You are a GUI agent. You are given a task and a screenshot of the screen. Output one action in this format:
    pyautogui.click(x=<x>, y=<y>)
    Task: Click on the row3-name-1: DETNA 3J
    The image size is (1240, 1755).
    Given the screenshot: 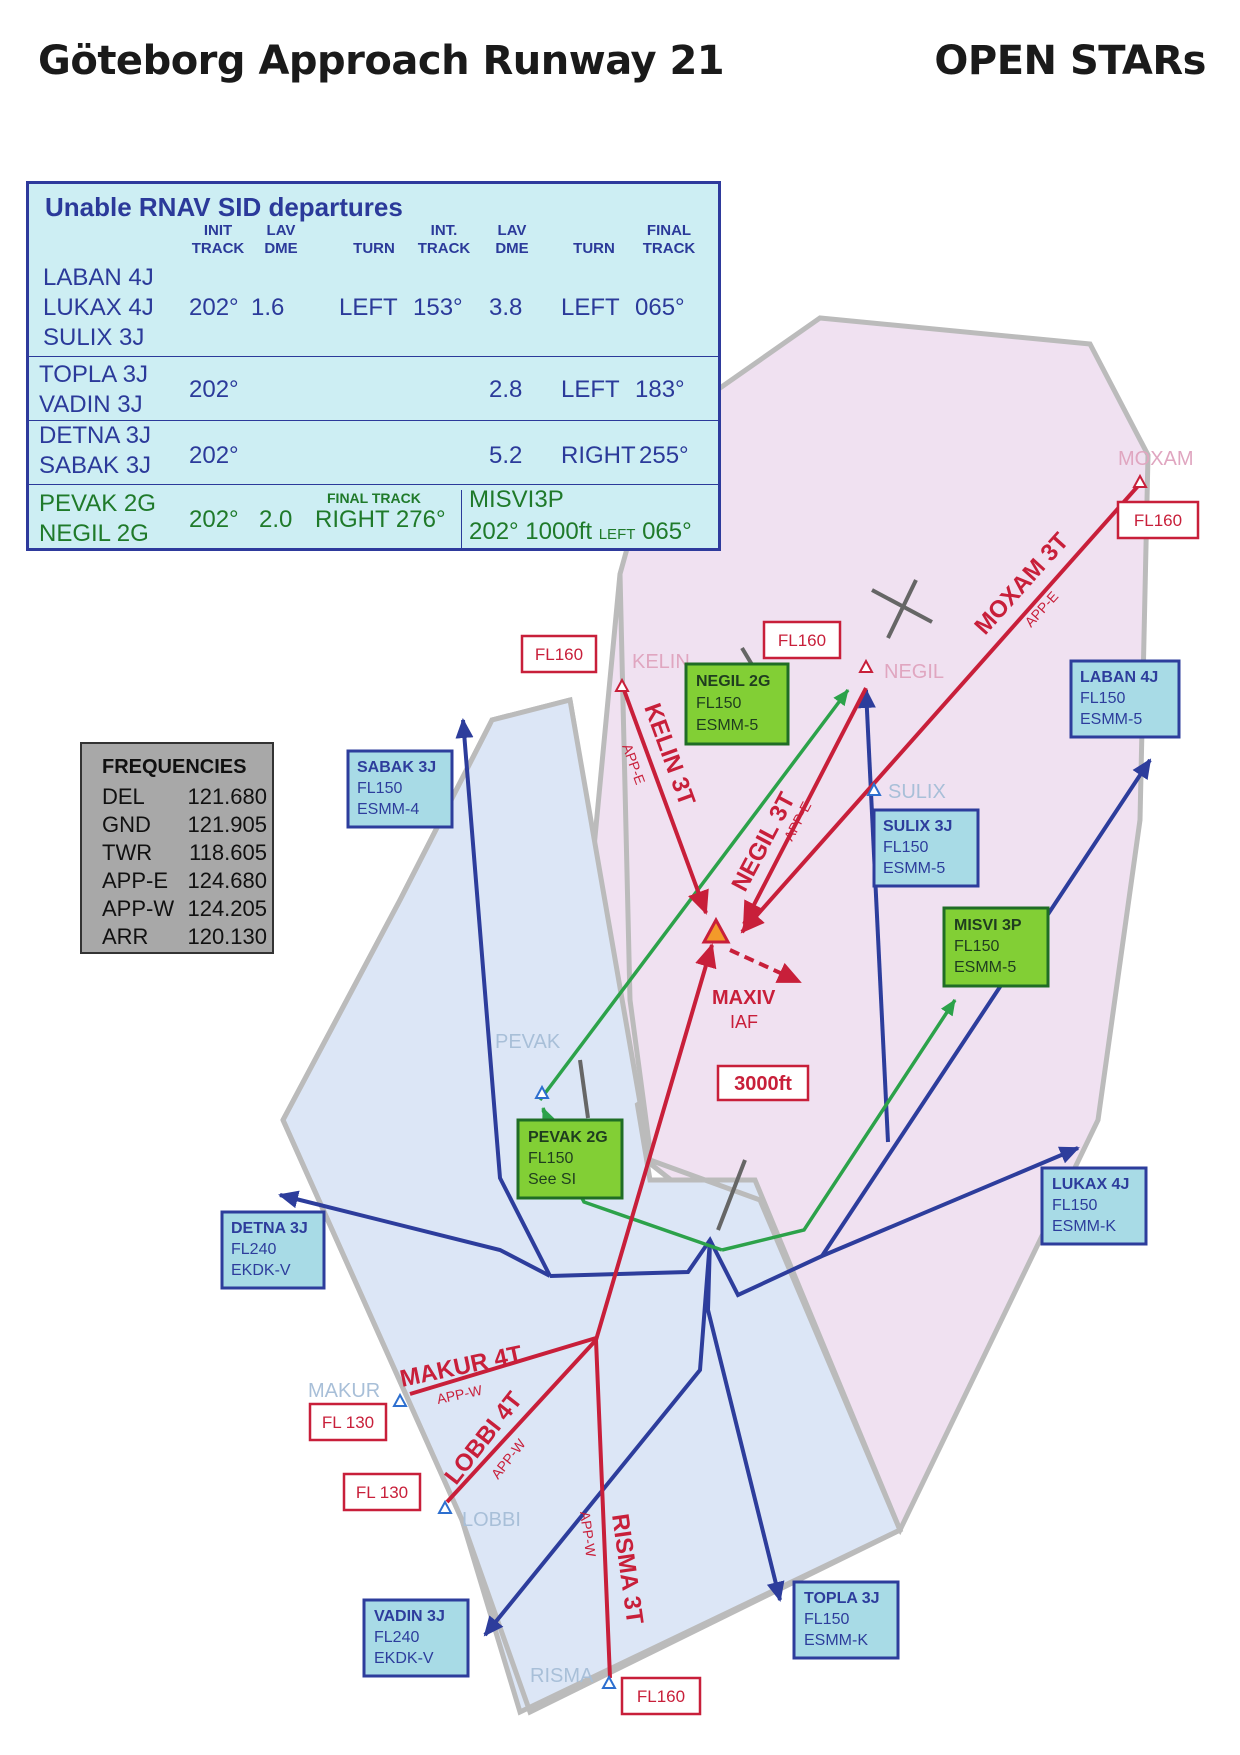 What is the action you would take?
    pyautogui.click(x=95, y=435)
    